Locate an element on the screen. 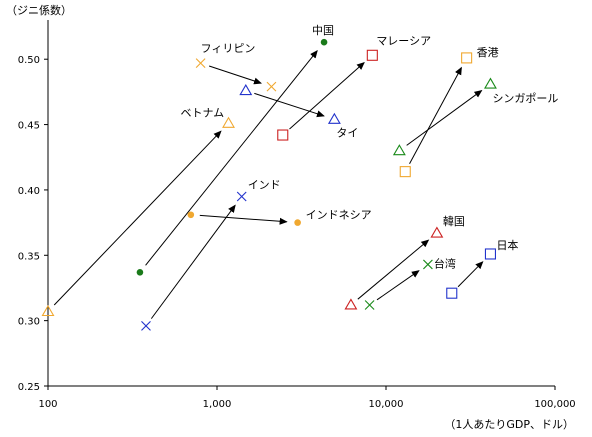 This screenshot has width=592, height=437. x-tick-label: 100,000 is located at coordinates (554, 404).